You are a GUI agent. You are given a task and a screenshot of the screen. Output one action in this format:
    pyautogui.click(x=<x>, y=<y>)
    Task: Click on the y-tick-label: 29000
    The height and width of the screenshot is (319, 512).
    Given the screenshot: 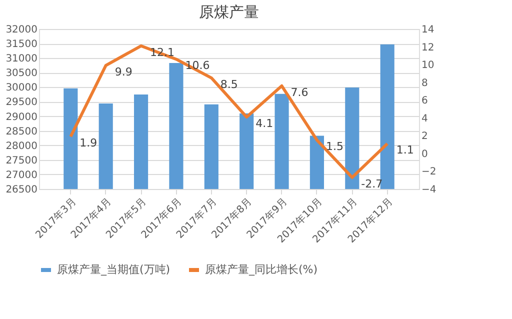 What is the action you would take?
    pyautogui.click(x=22, y=117)
    